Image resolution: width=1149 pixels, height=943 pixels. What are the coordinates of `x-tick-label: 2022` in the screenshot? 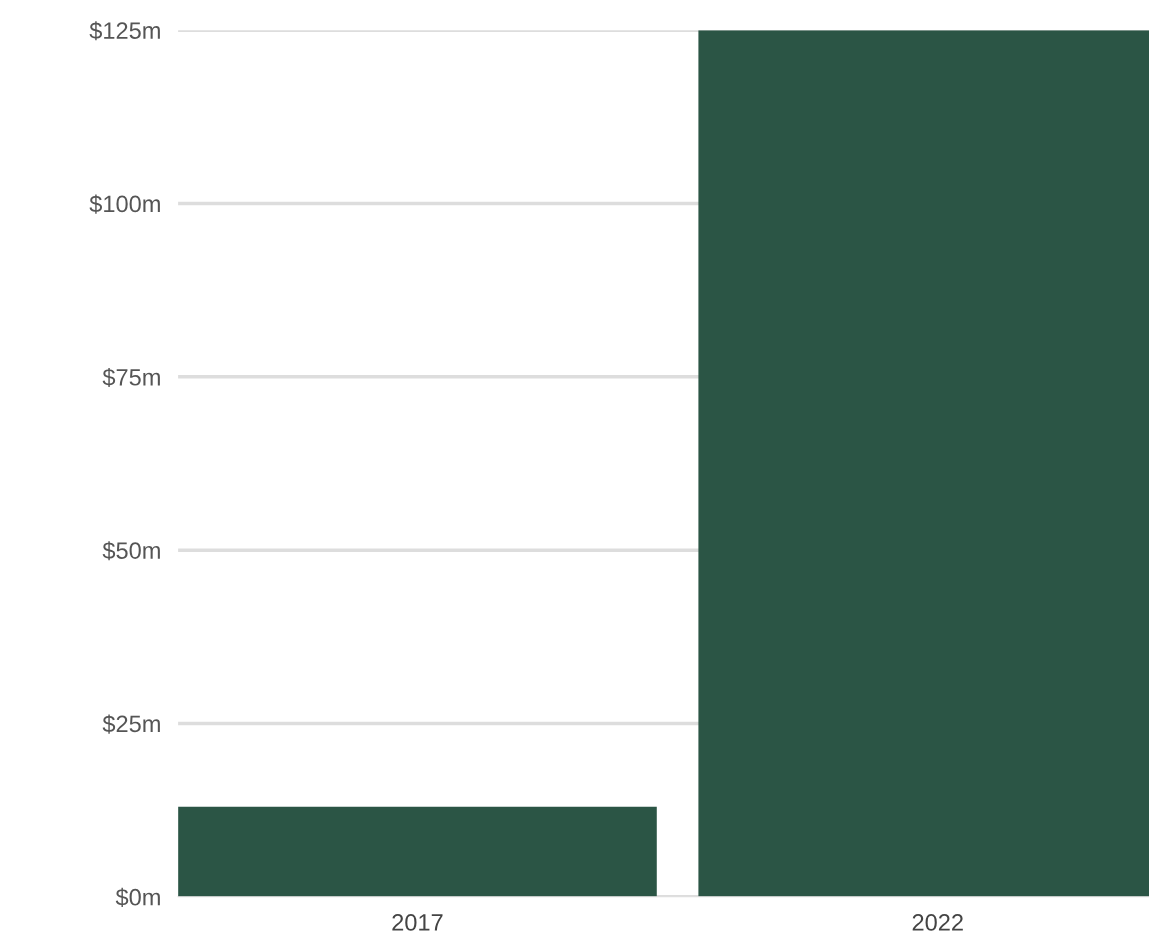 It's located at (937, 922).